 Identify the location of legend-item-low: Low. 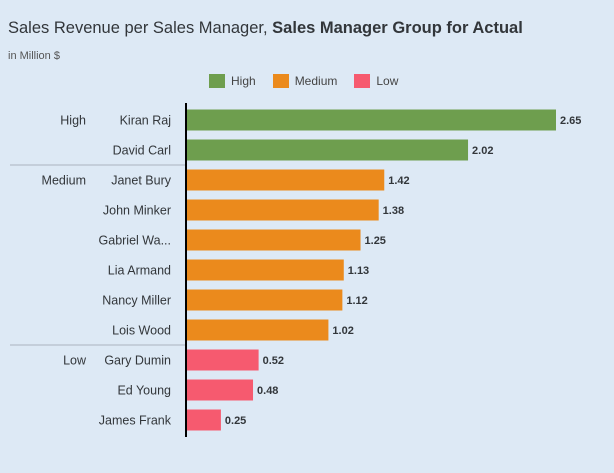
(376, 81).